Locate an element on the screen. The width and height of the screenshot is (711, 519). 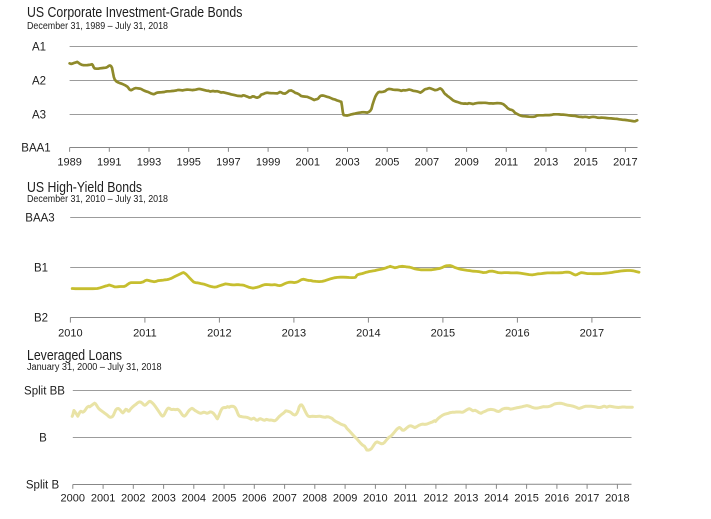
svg-text: A3 is located at coordinates (39, 116).